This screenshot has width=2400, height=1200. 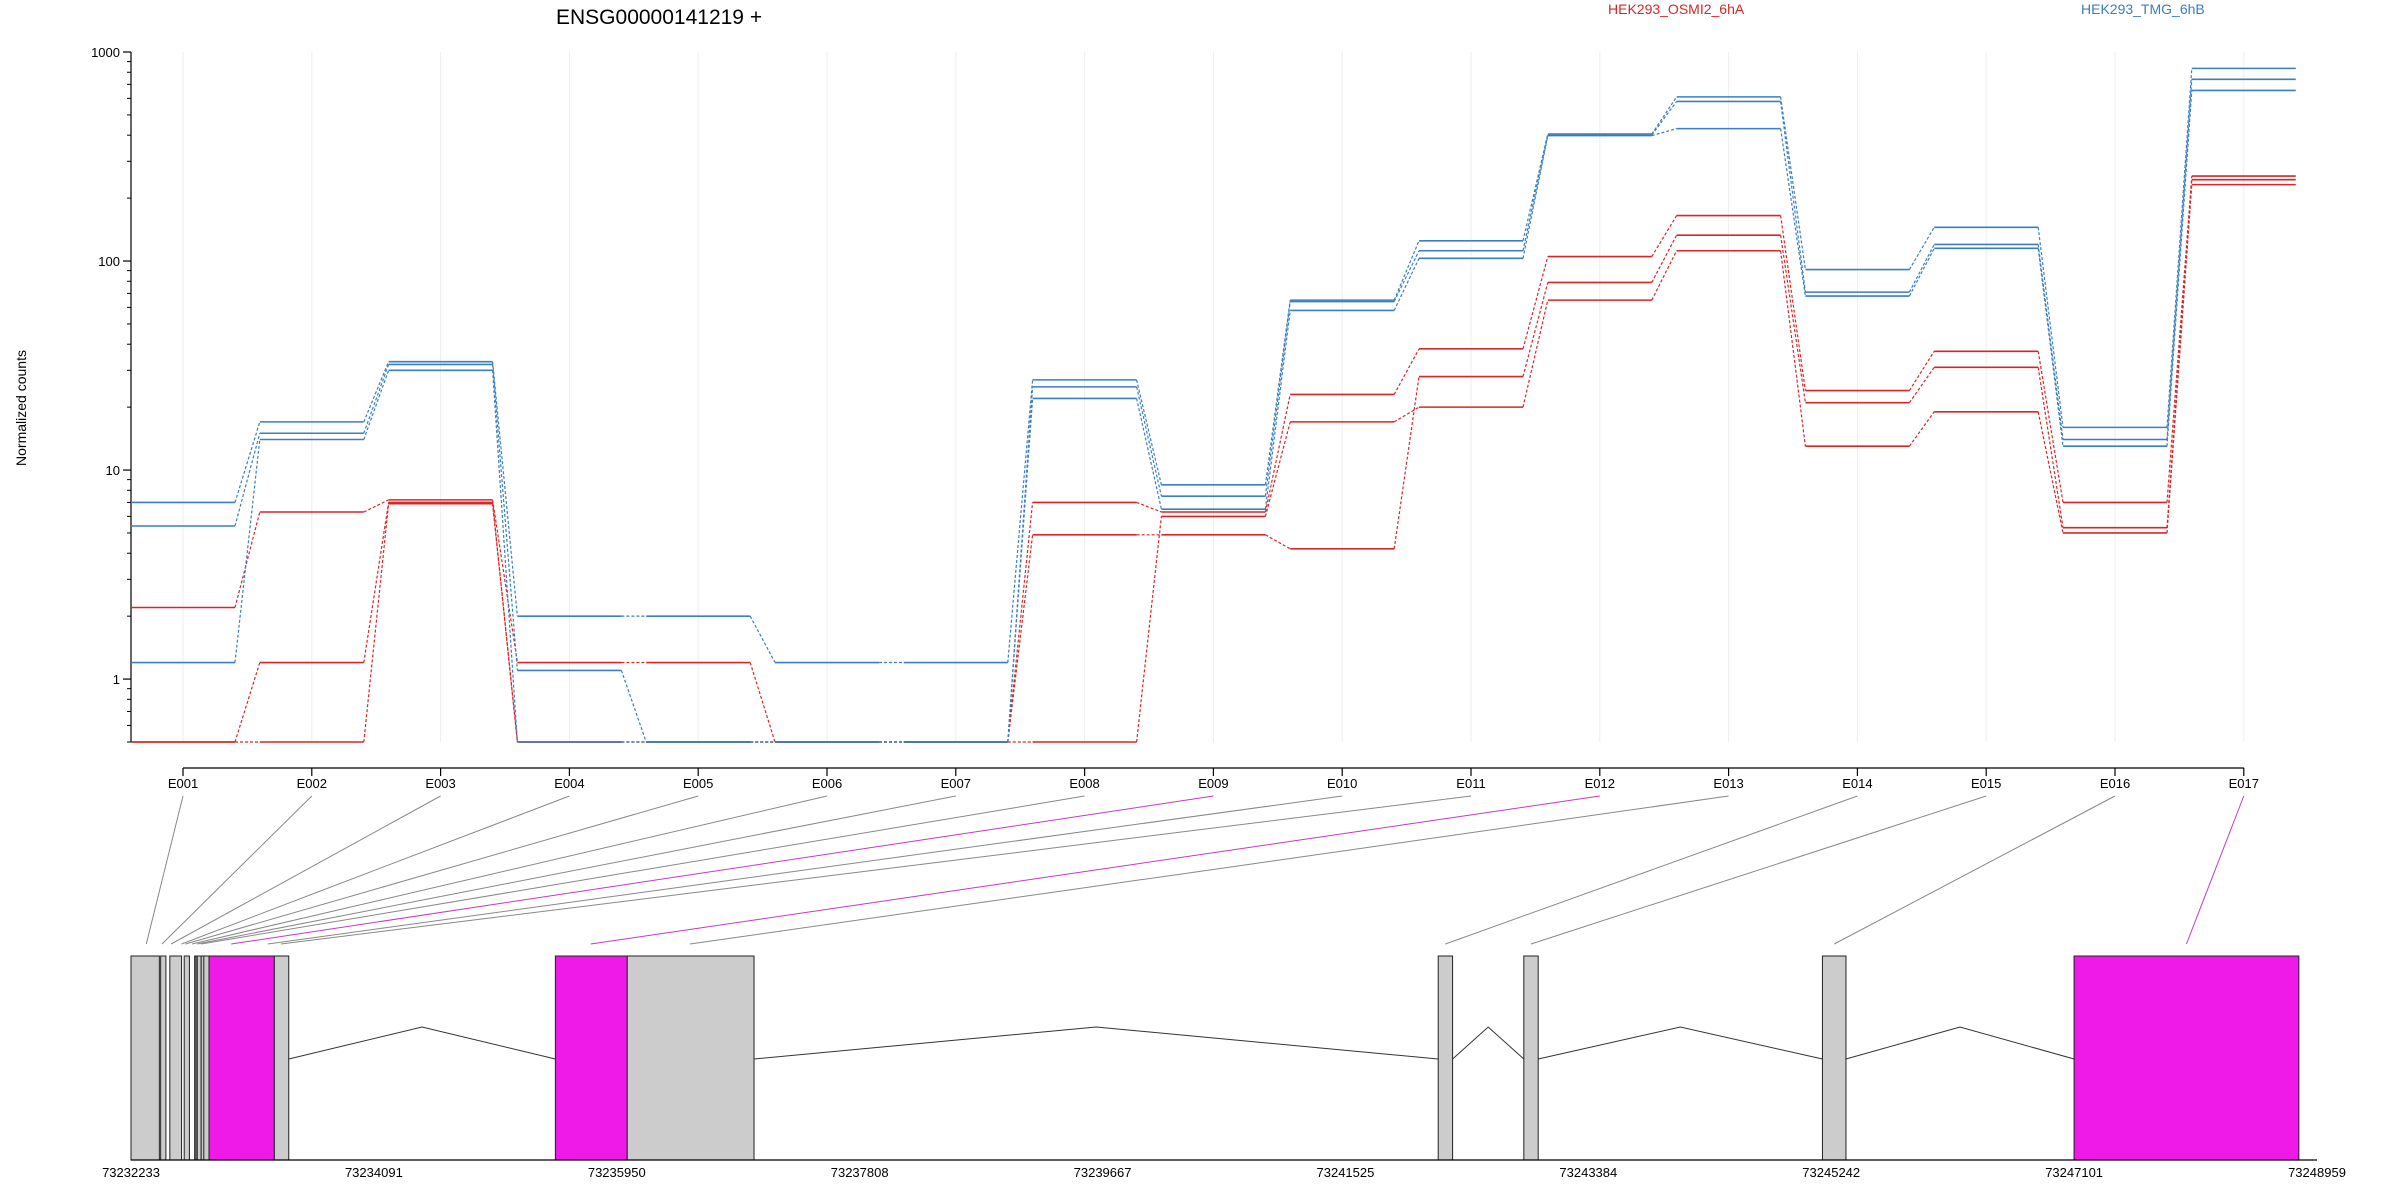 What do you see at coordinates (2074, 1172) in the screenshot?
I see `coordinate-label-8: 73247101` at bounding box center [2074, 1172].